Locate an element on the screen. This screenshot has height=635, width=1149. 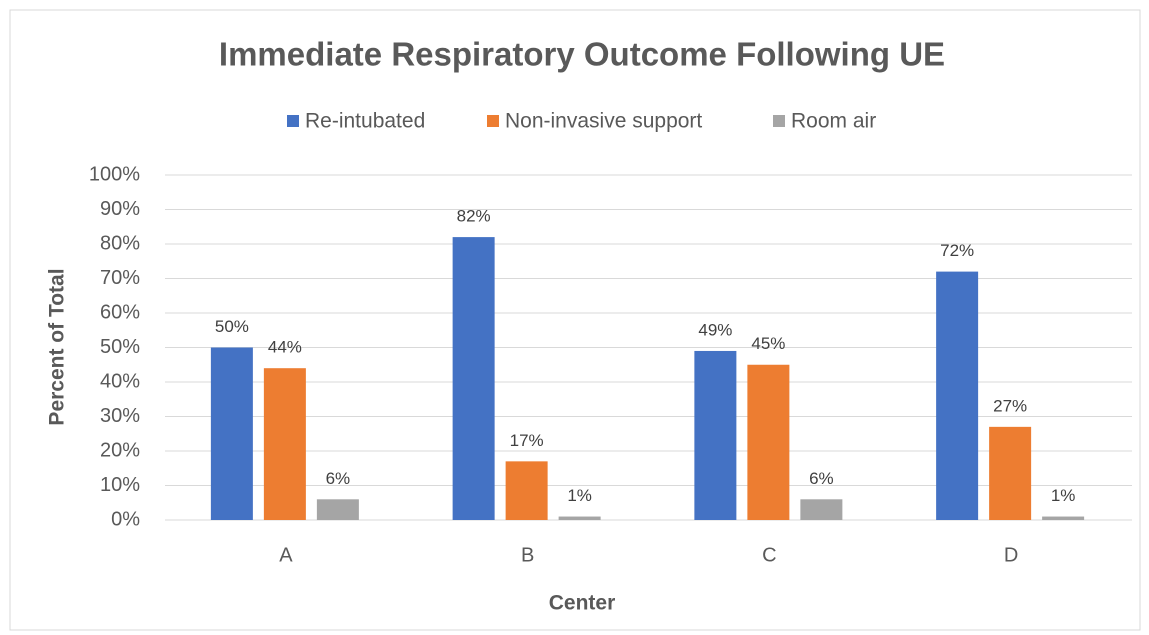
y-tick-label: 30% is located at coordinates (120, 416).